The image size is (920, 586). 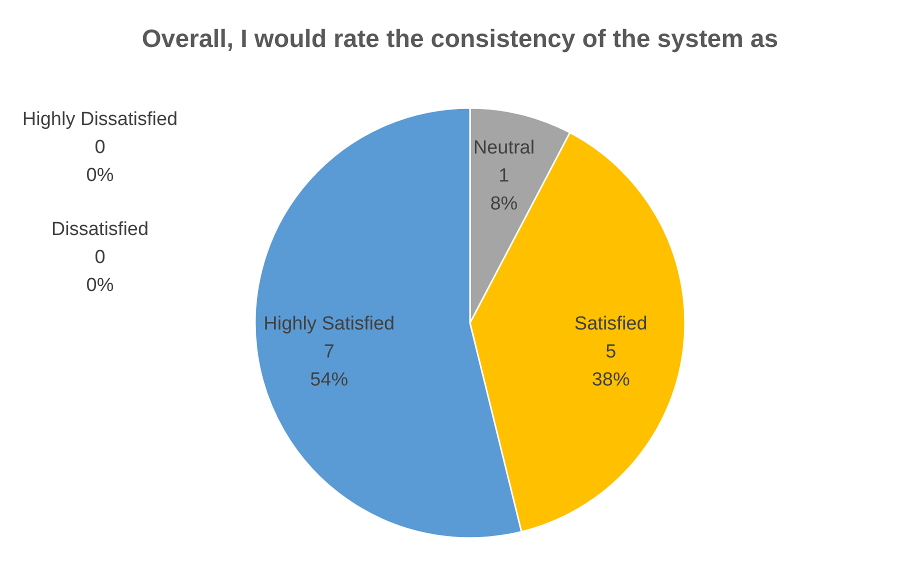 I want to click on data-label: 1 8%, so click(x=504, y=189).